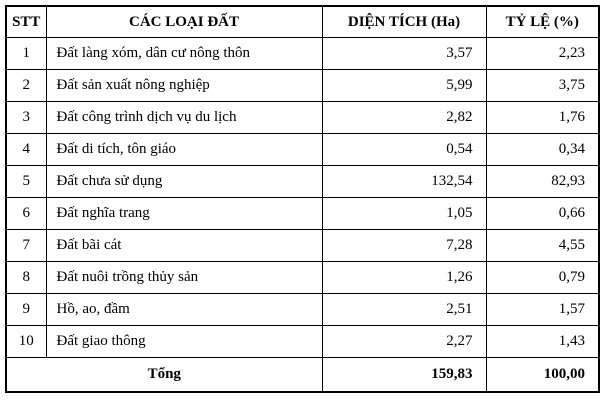  I want to click on table-row: 8 Đất nuôi trồng thủy sản 1,26 0,79, so click(302, 277).